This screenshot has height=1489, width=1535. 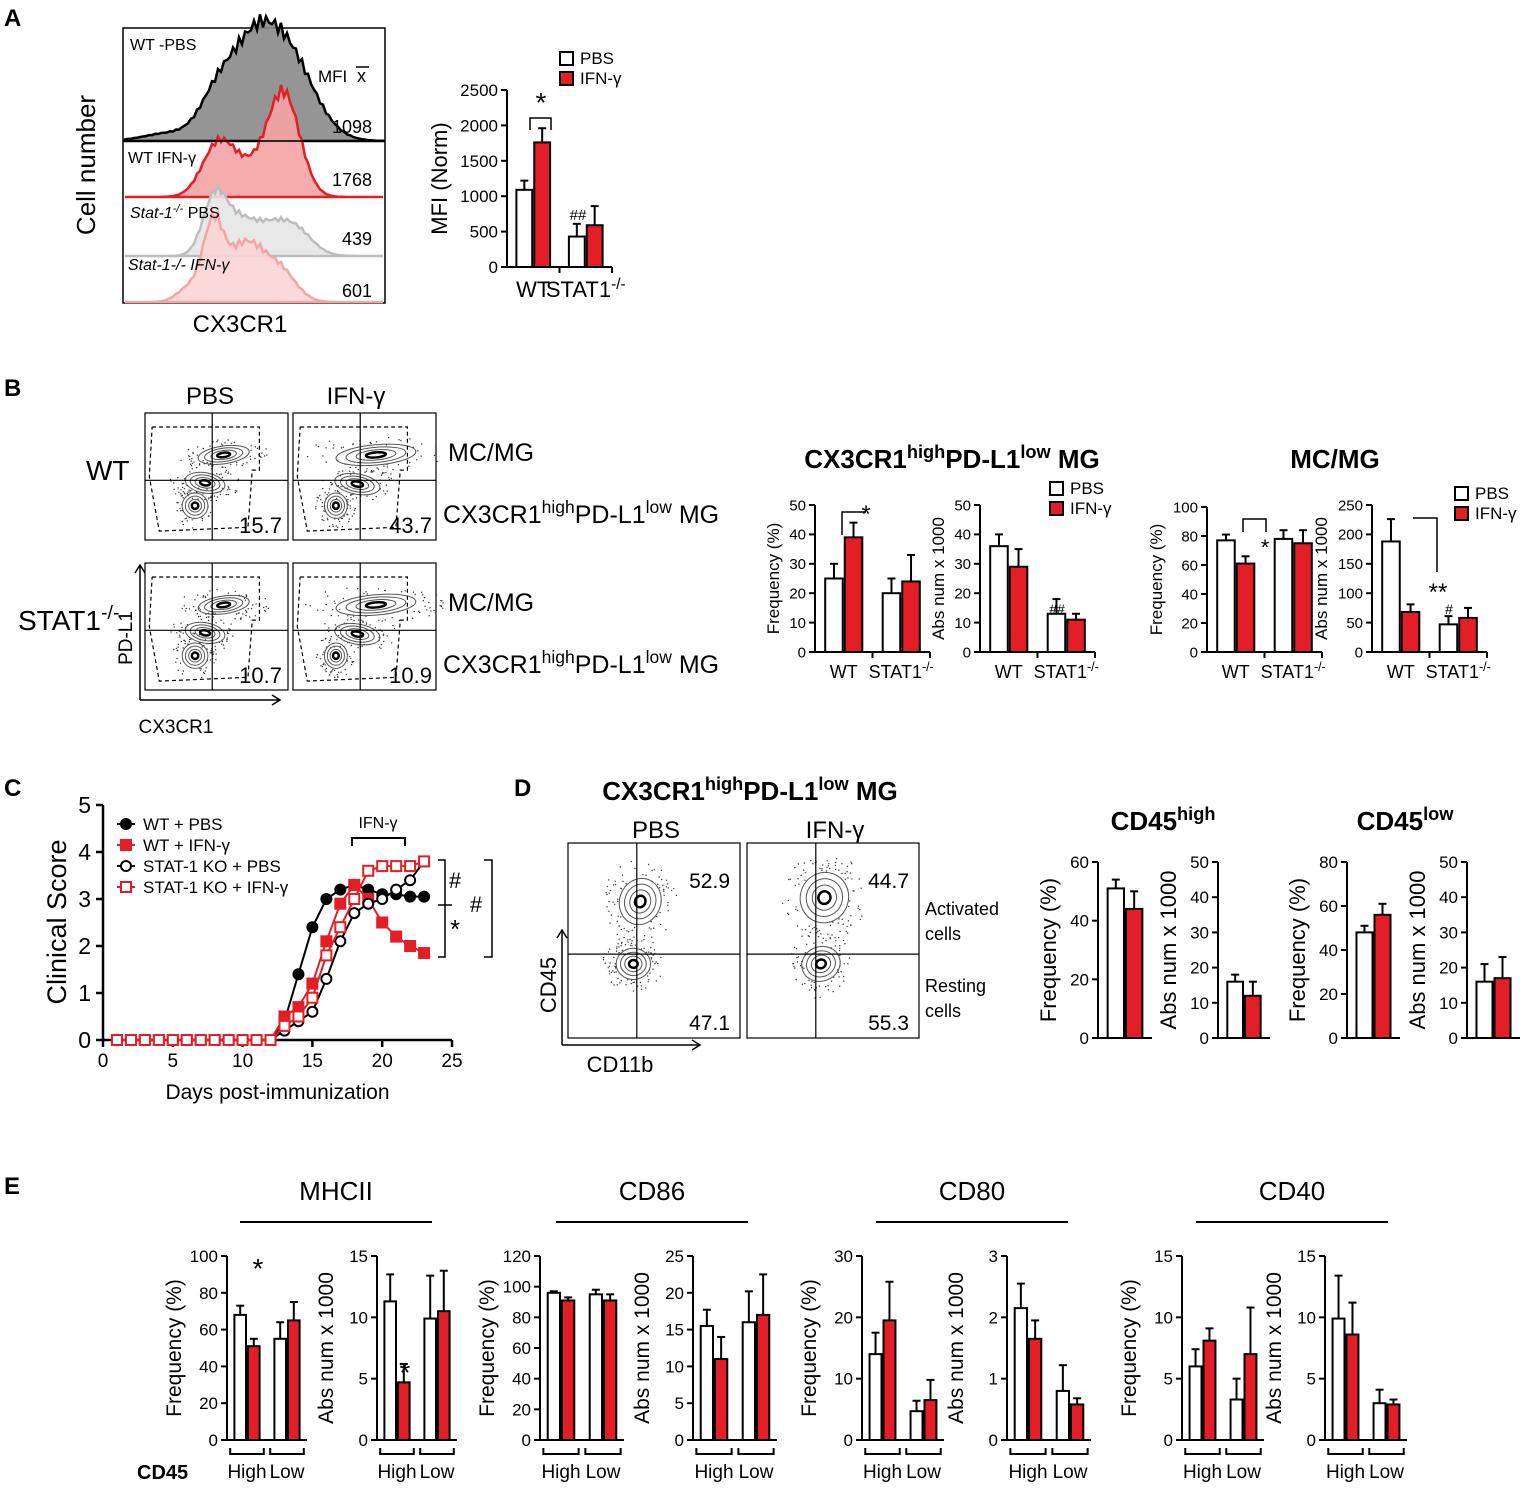 What do you see at coordinates (271, 962) in the screenshot?
I see `series-line` at bounding box center [271, 962].